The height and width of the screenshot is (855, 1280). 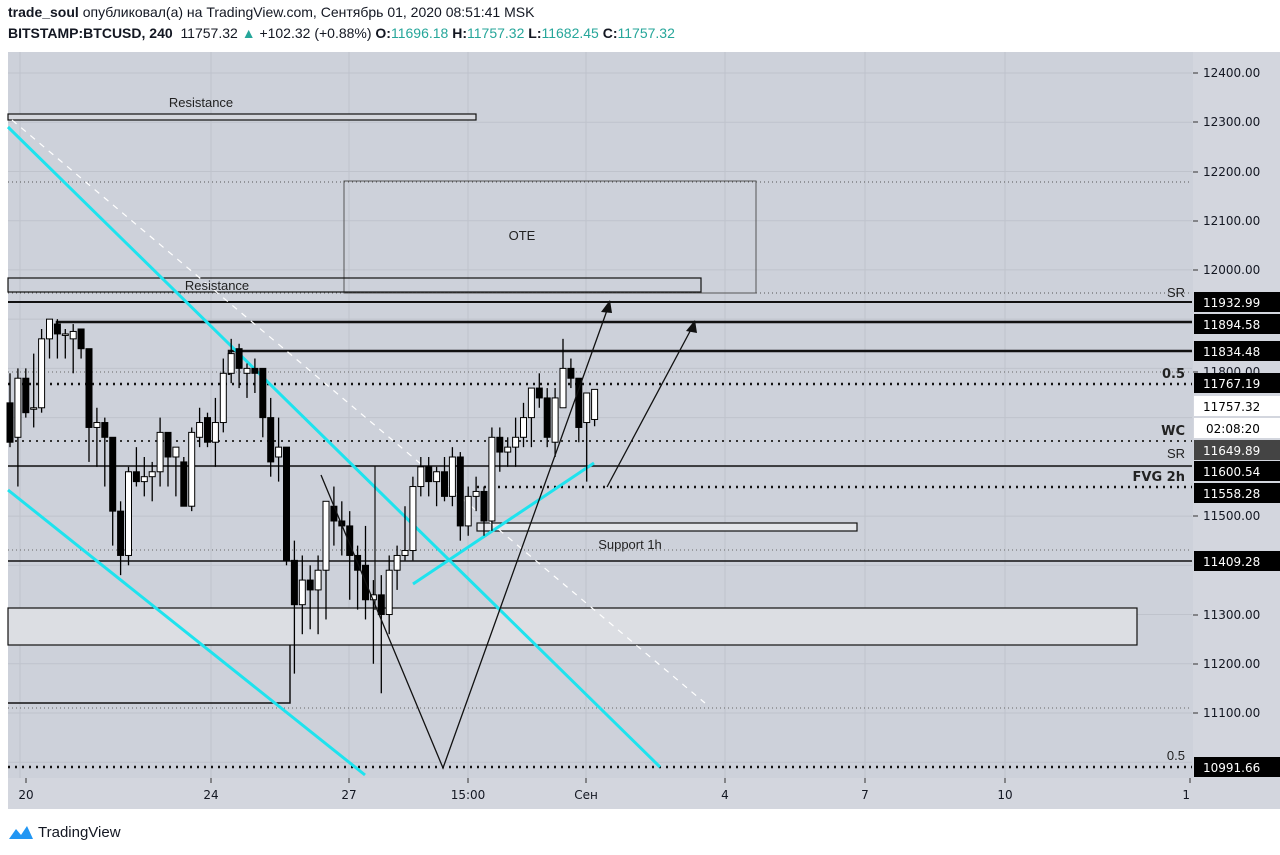 I want to click on ote-label: OTE, so click(x=522, y=235).